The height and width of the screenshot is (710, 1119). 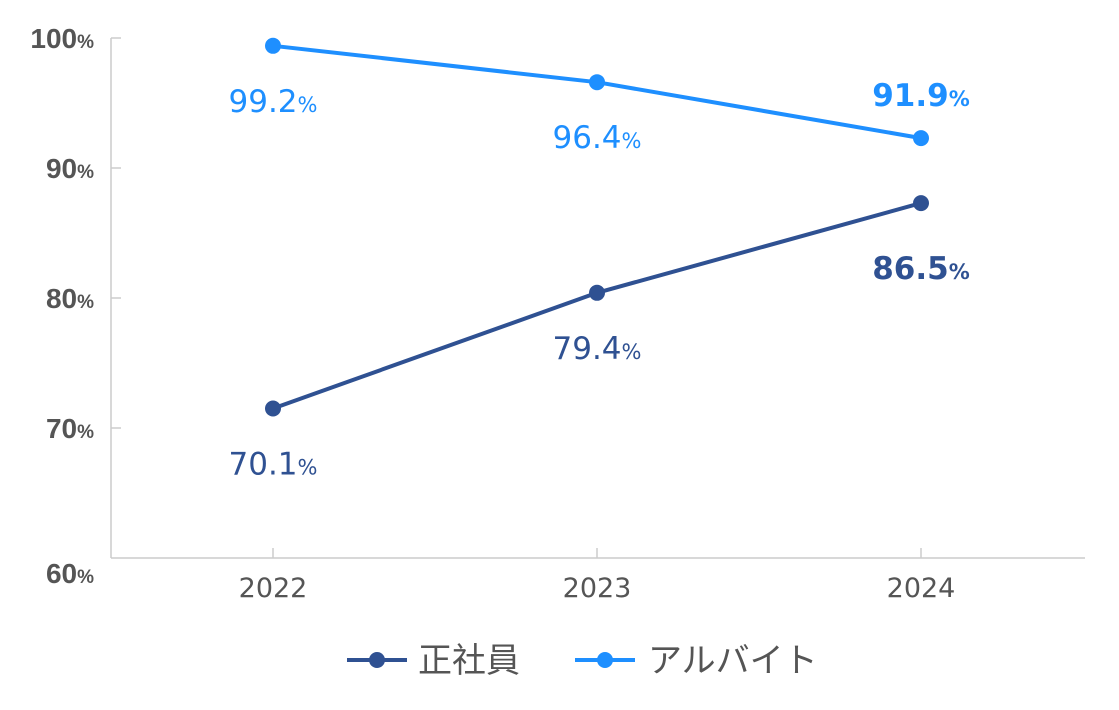 I want to click on legend-item-2: アルバイト, so click(x=696, y=661).